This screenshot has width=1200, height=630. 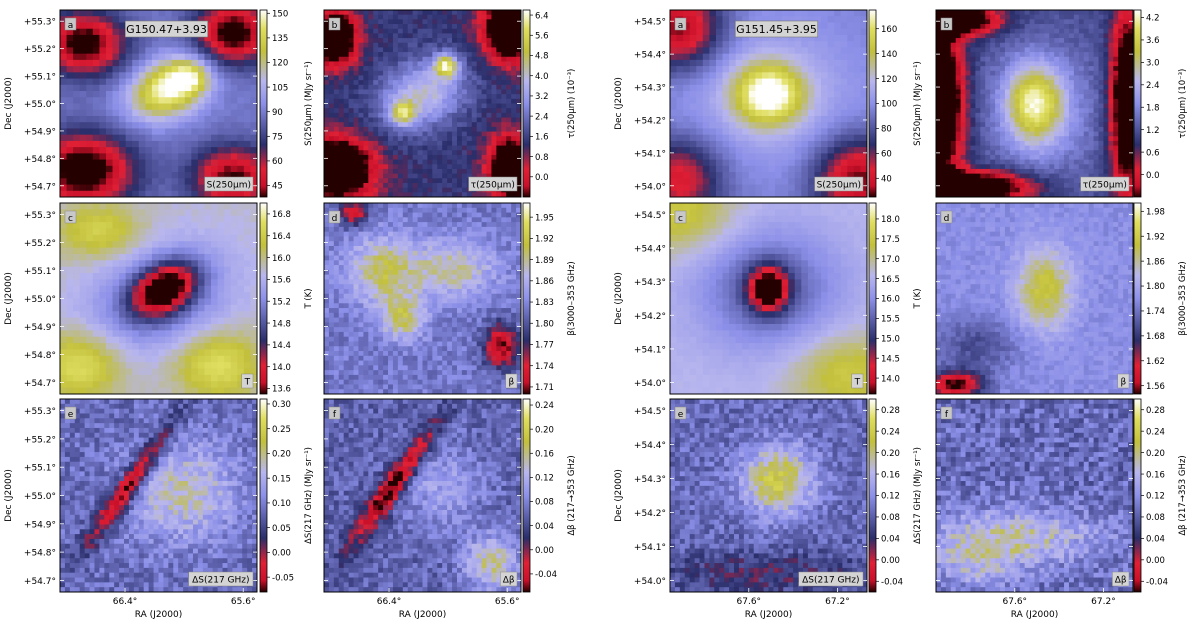 What do you see at coordinates (1153, 19) in the screenshot?
I see `colorbar-tick-label: 4.2` at bounding box center [1153, 19].